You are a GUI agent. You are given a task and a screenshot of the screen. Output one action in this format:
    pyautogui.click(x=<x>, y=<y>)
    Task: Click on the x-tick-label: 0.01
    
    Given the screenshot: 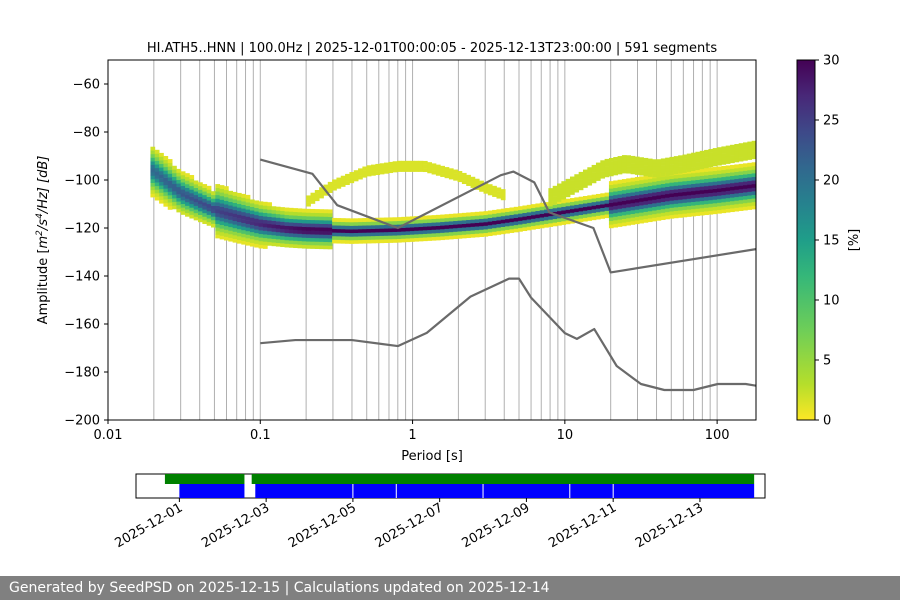 What is the action you would take?
    pyautogui.click(x=108, y=435)
    